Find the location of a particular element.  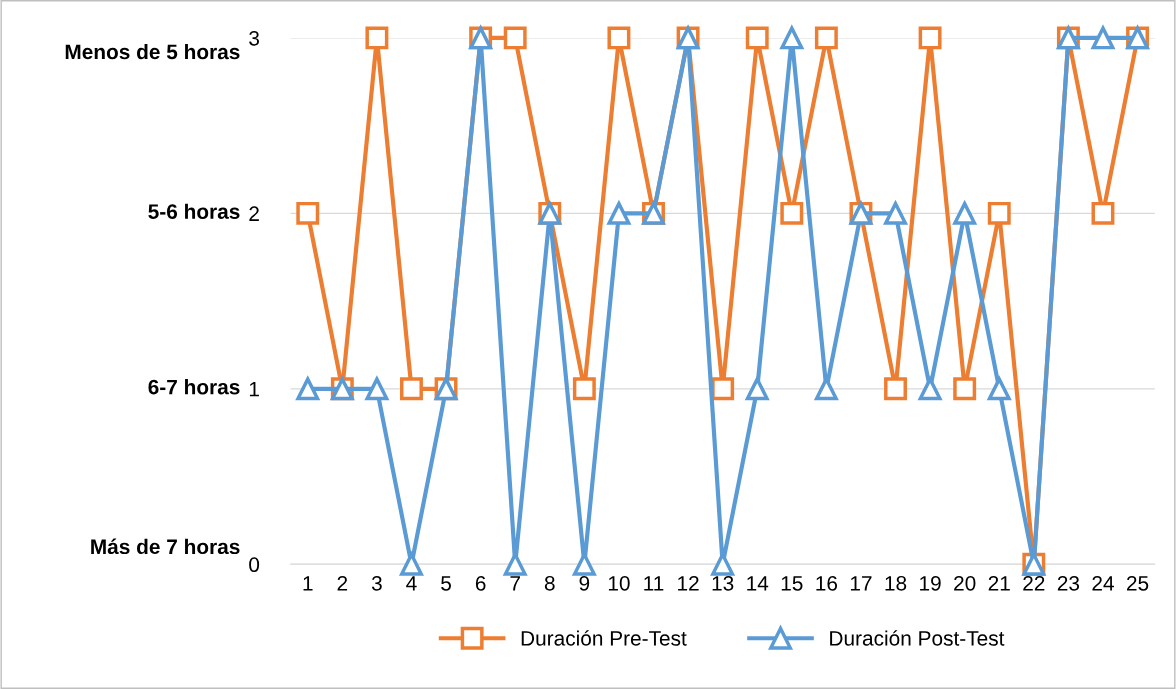

x-tick-label: 10 is located at coordinates (619, 583).